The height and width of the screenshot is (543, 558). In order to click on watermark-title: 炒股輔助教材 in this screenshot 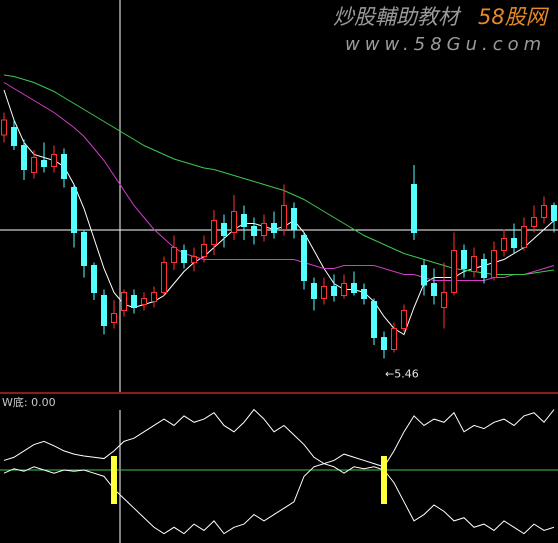, I will do `click(397, 17)`.